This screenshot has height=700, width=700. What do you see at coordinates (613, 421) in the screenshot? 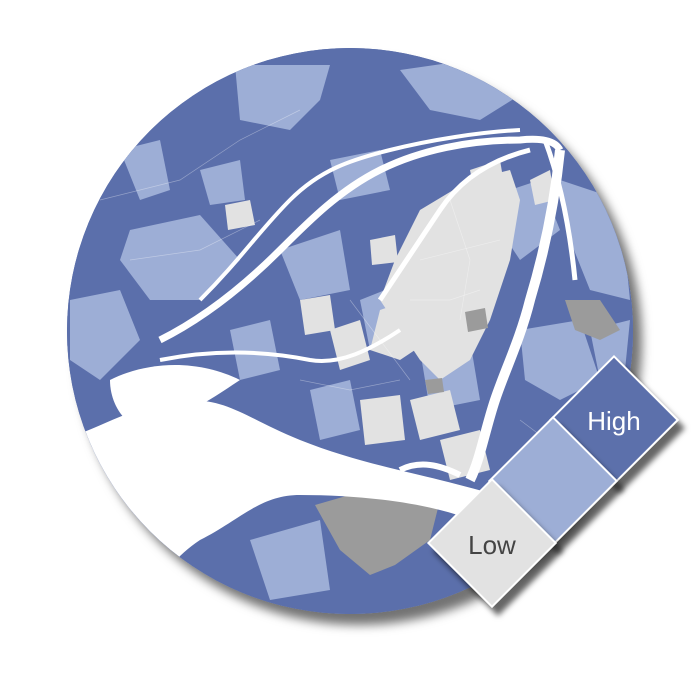
I see `legend-high-label: High` at bounding box center [613, 421].